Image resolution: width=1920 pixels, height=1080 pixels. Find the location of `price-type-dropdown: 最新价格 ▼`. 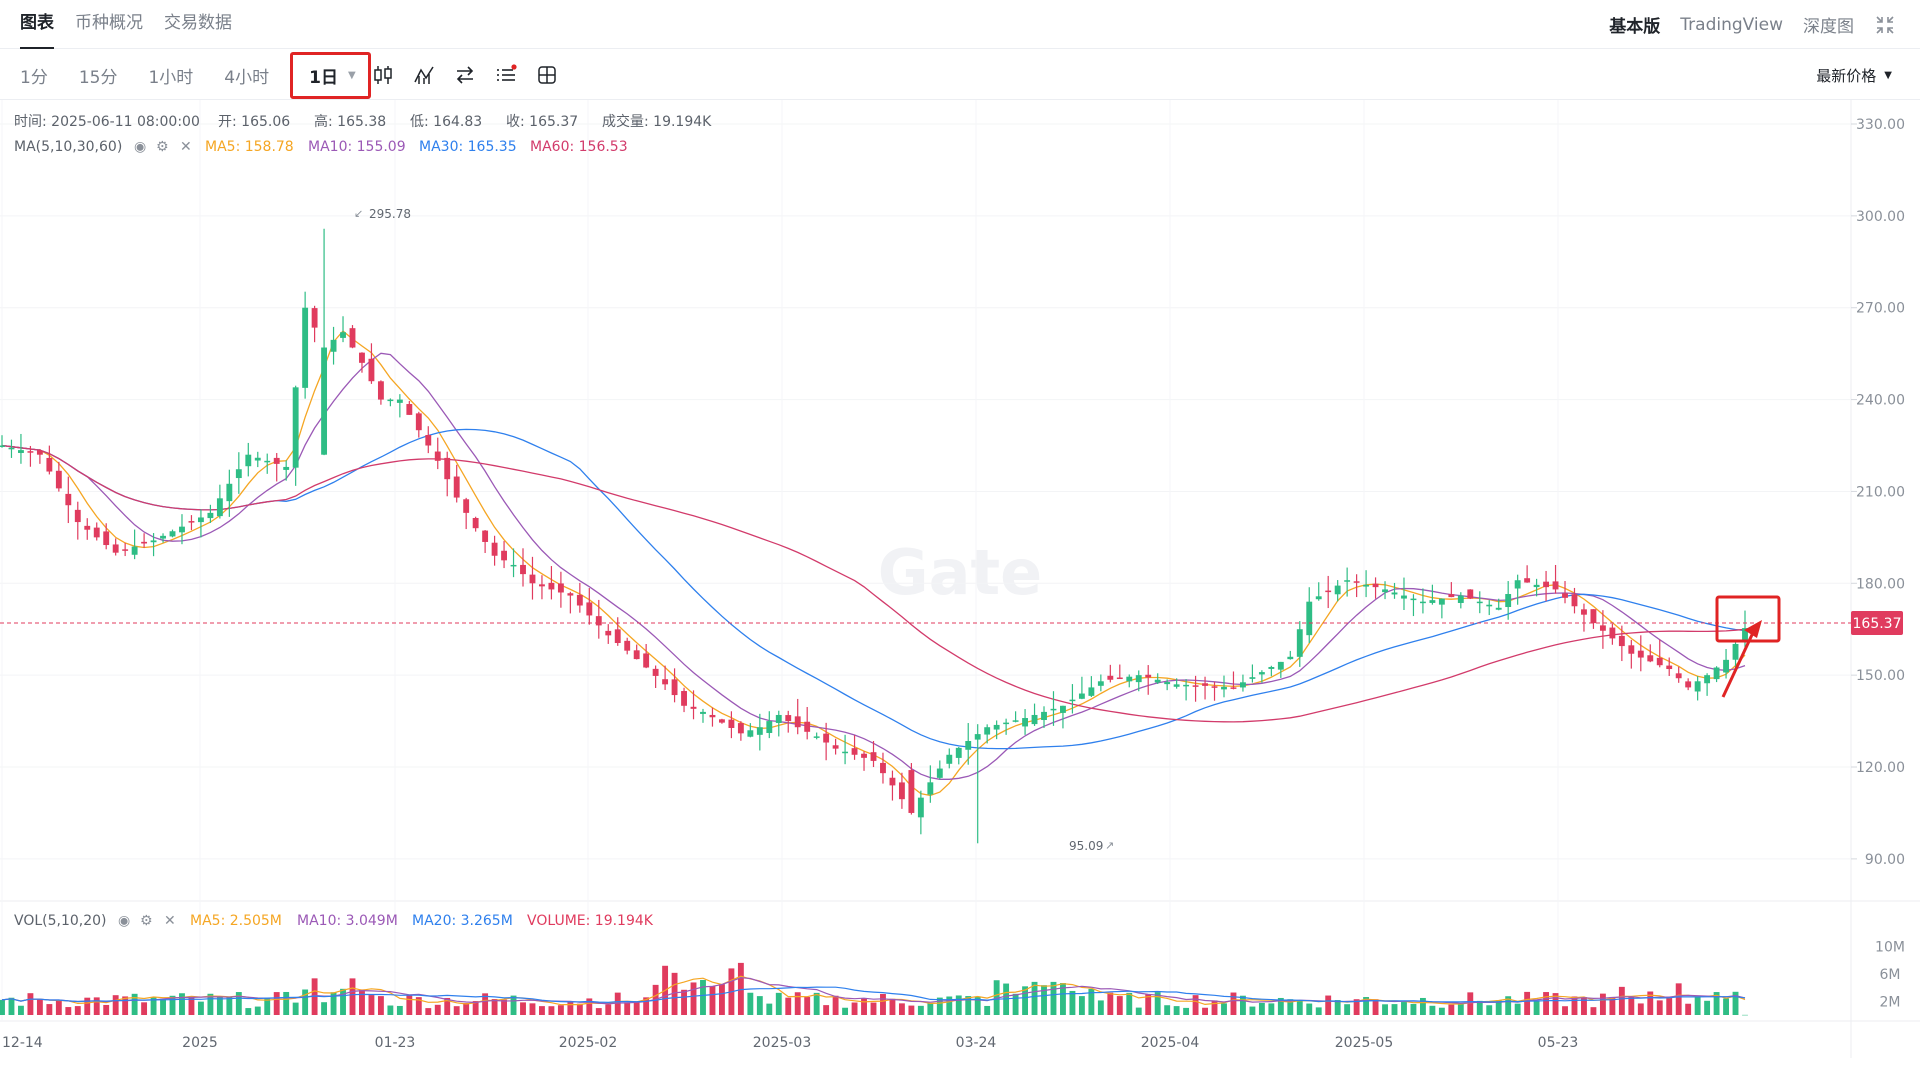

price-type-dropdown: 最新价格 ▼ is located at coordinates (1854, 75).